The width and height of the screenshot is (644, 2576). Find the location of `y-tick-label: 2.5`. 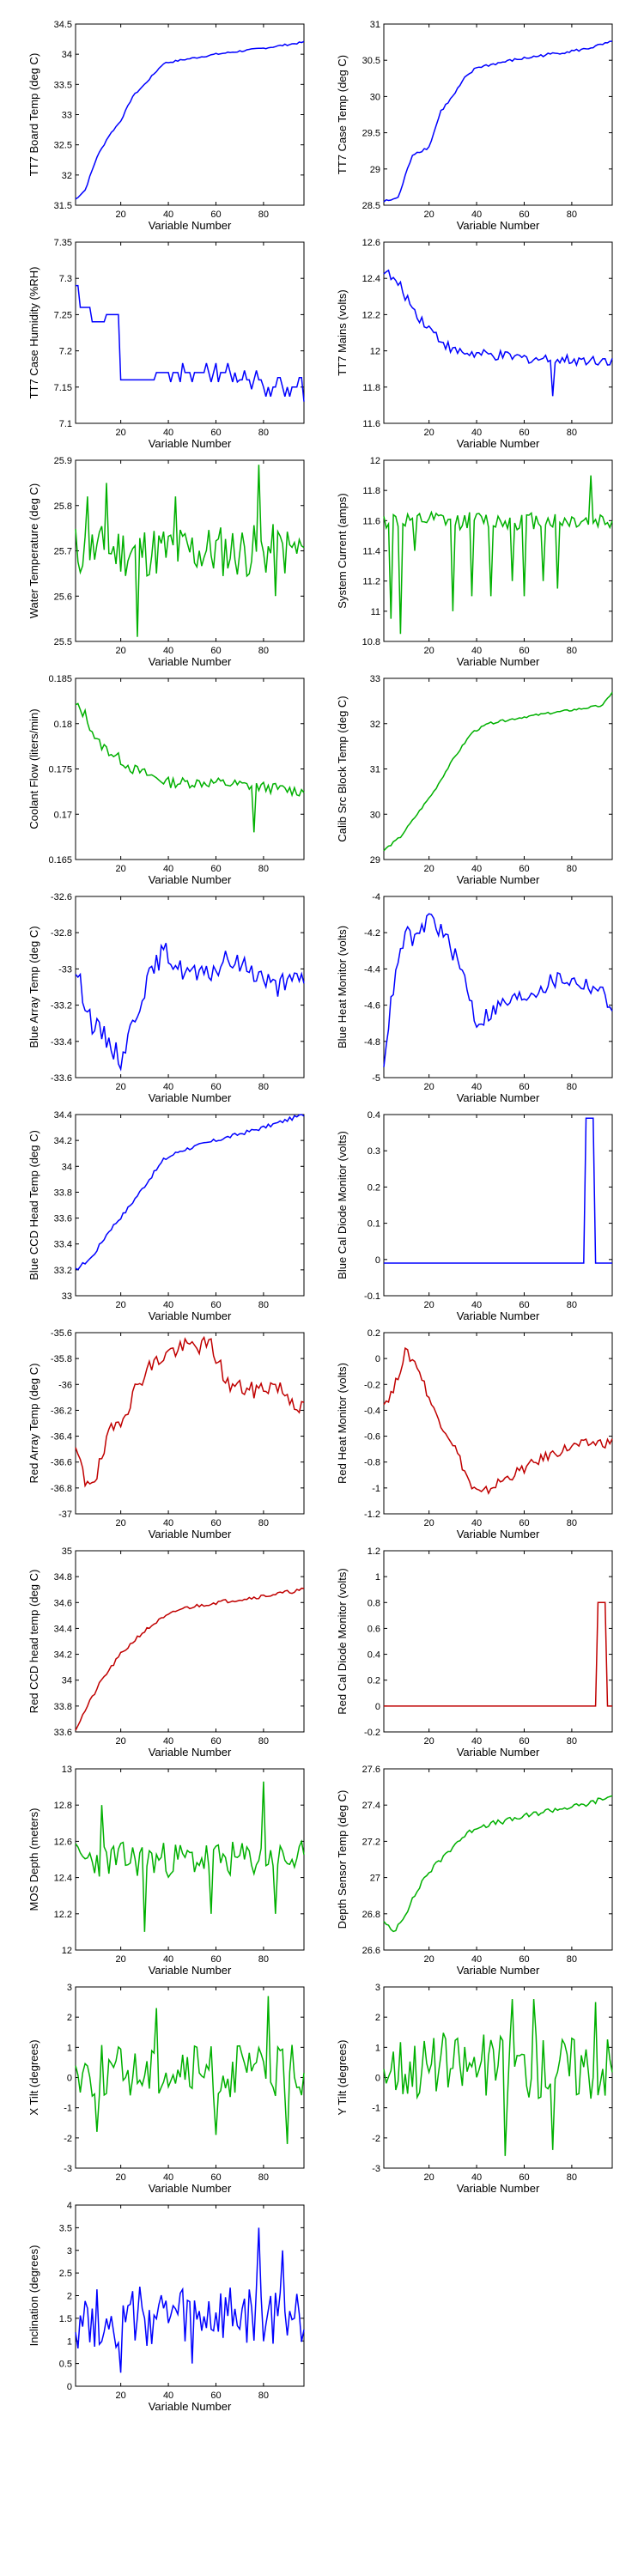

y-tick-label: 2.5 is located at coordinates (66, 2274).